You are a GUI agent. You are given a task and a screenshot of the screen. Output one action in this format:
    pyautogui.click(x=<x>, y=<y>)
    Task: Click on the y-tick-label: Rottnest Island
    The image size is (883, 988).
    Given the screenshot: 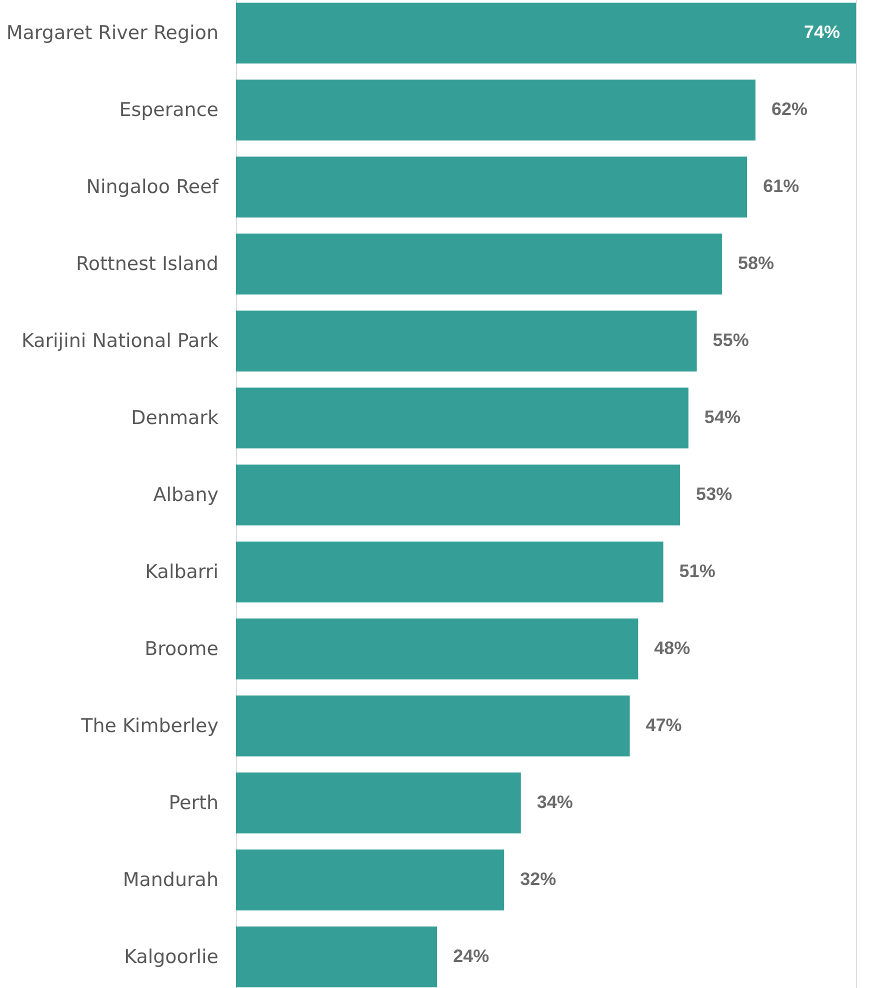 What is the action you would take?
    pyautogui.click(x=147, y=264)
    